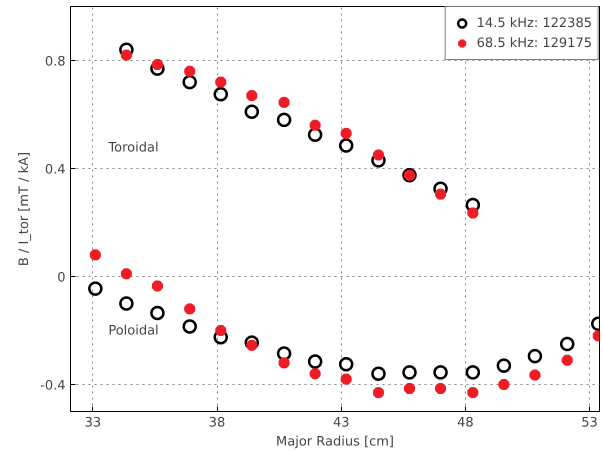  Describe the element at coordinates (53, 386) in the screenshot. I see `y-tick-label: -0.4` at that location.